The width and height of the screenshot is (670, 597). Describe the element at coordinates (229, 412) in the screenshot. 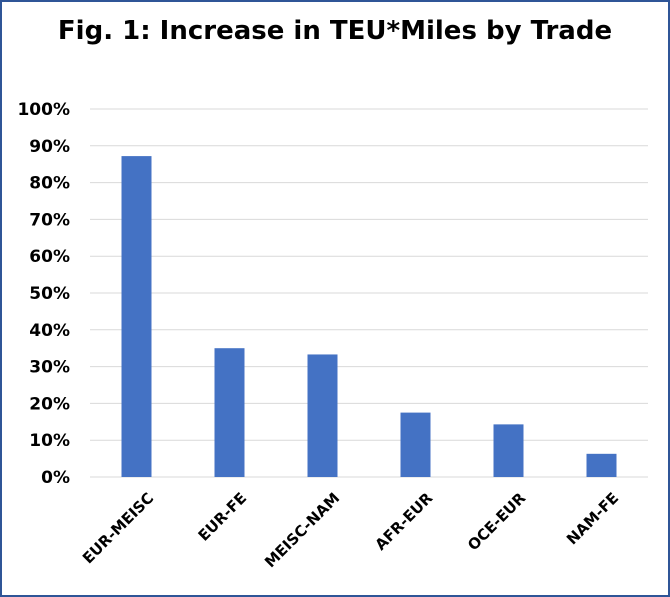

I see `bar-eur-fe` at that location.